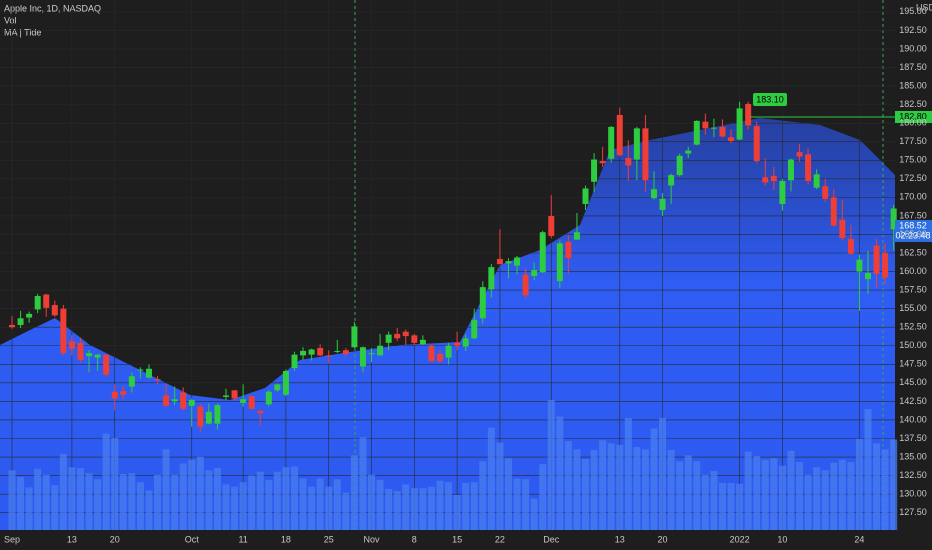  What do you see at coordinates (913, 178) in the screenshot?
I see `y-tick-label: 172.50` at bounding box center [913, 178].